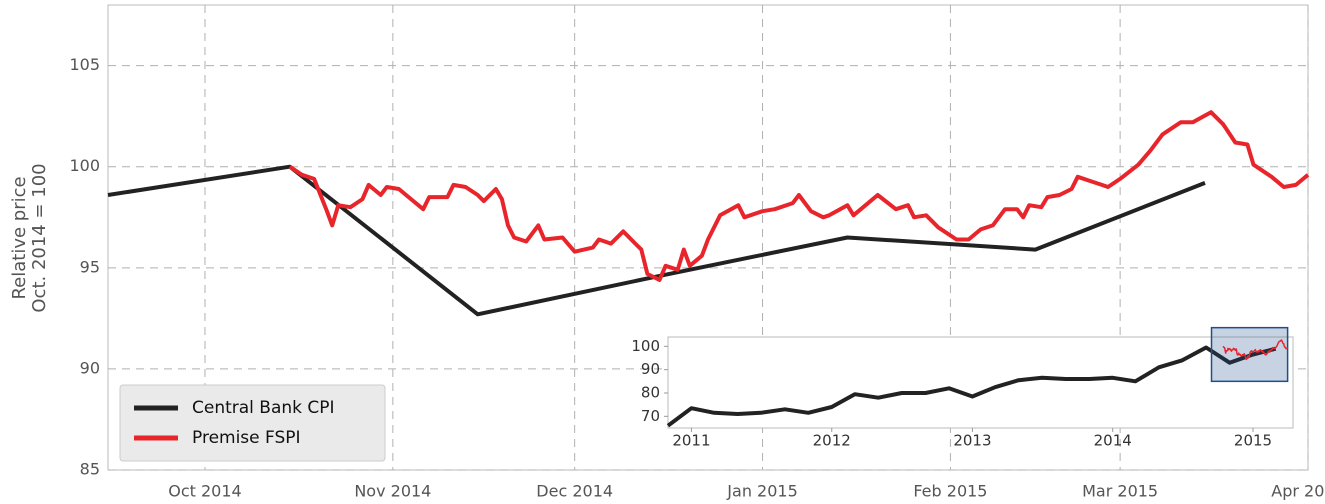 The height and width of the screenshot is (504, 1325). What do you see at coordinates (90, 266) in the screenshot?
I see `y-tick-label: 95` at bounding box center [90, 266].